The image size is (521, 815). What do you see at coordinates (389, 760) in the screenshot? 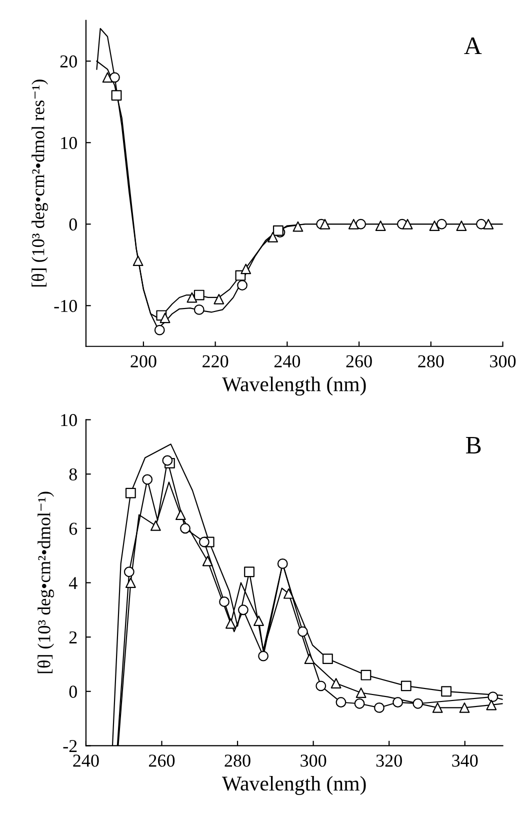
I see `x-tick-label: 320` at bounding box center [389, 760].